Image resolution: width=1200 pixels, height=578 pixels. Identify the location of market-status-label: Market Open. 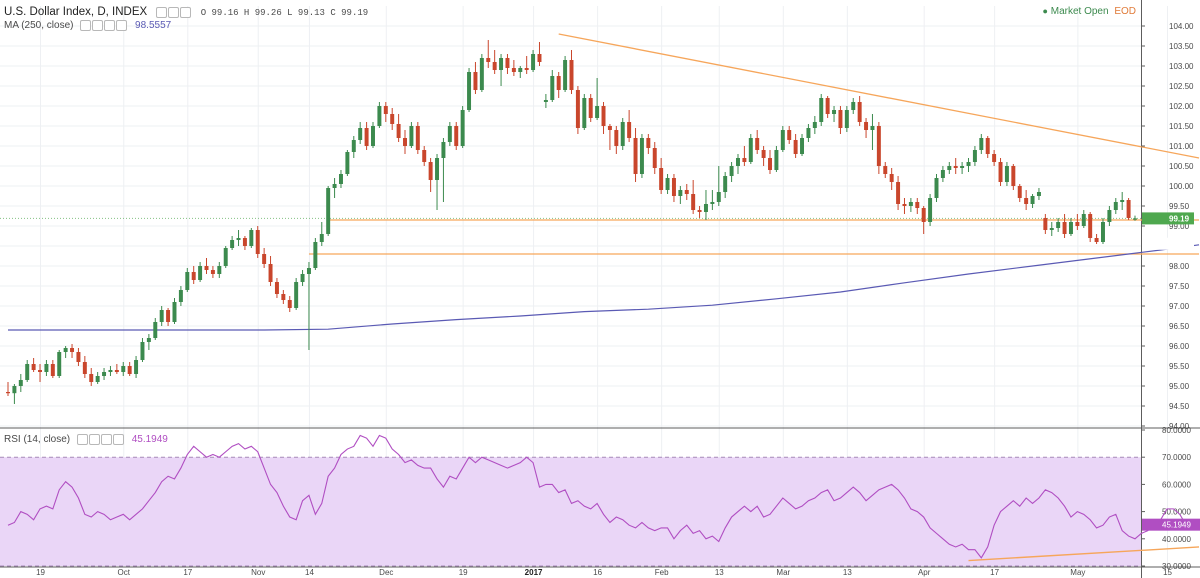
(1079, 11).